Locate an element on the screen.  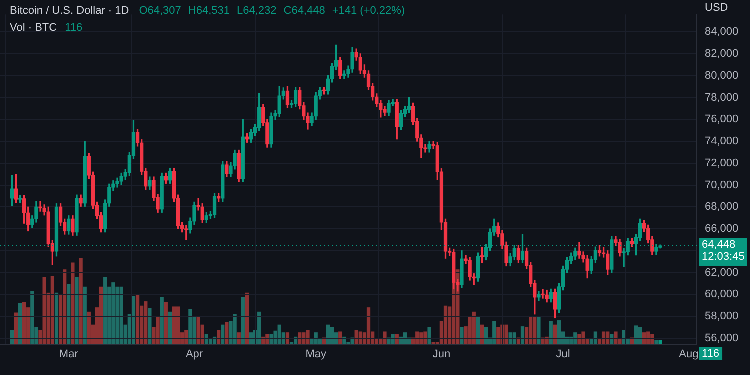
y-tick-label: 66,000 is located at coordinates (722, 229).